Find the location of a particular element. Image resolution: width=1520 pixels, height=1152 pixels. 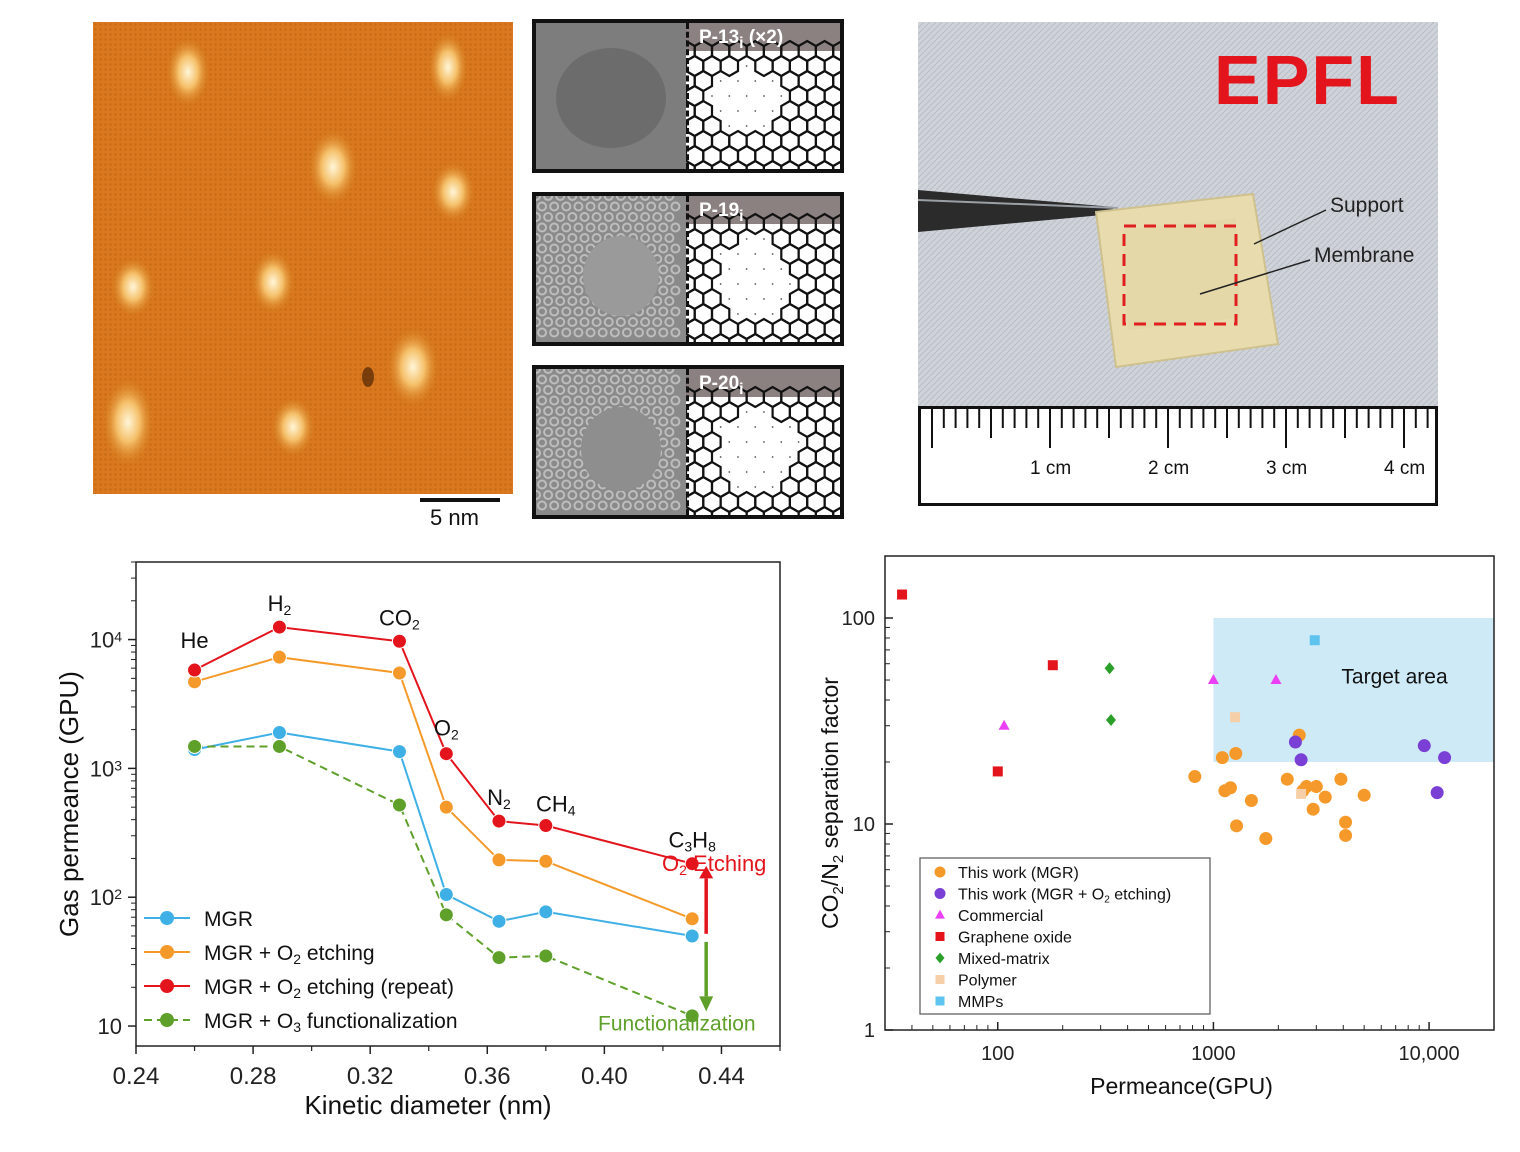

gas-label: C3H8 is located at coordinates (692, 841).